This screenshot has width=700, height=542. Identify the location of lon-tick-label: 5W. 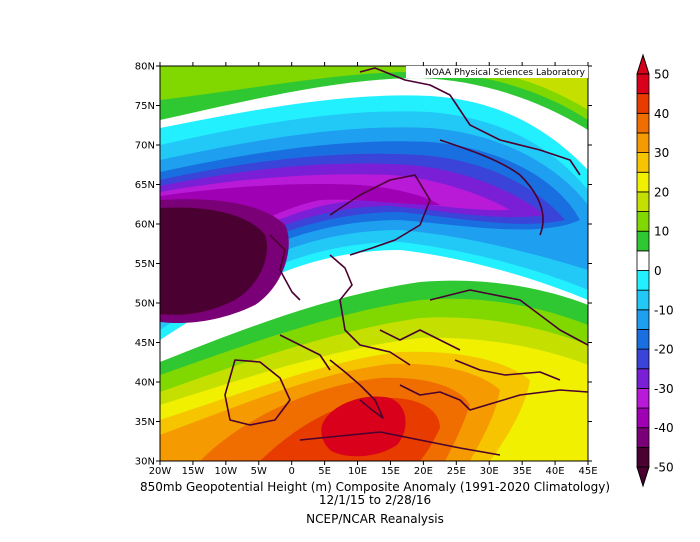
(259, 471).